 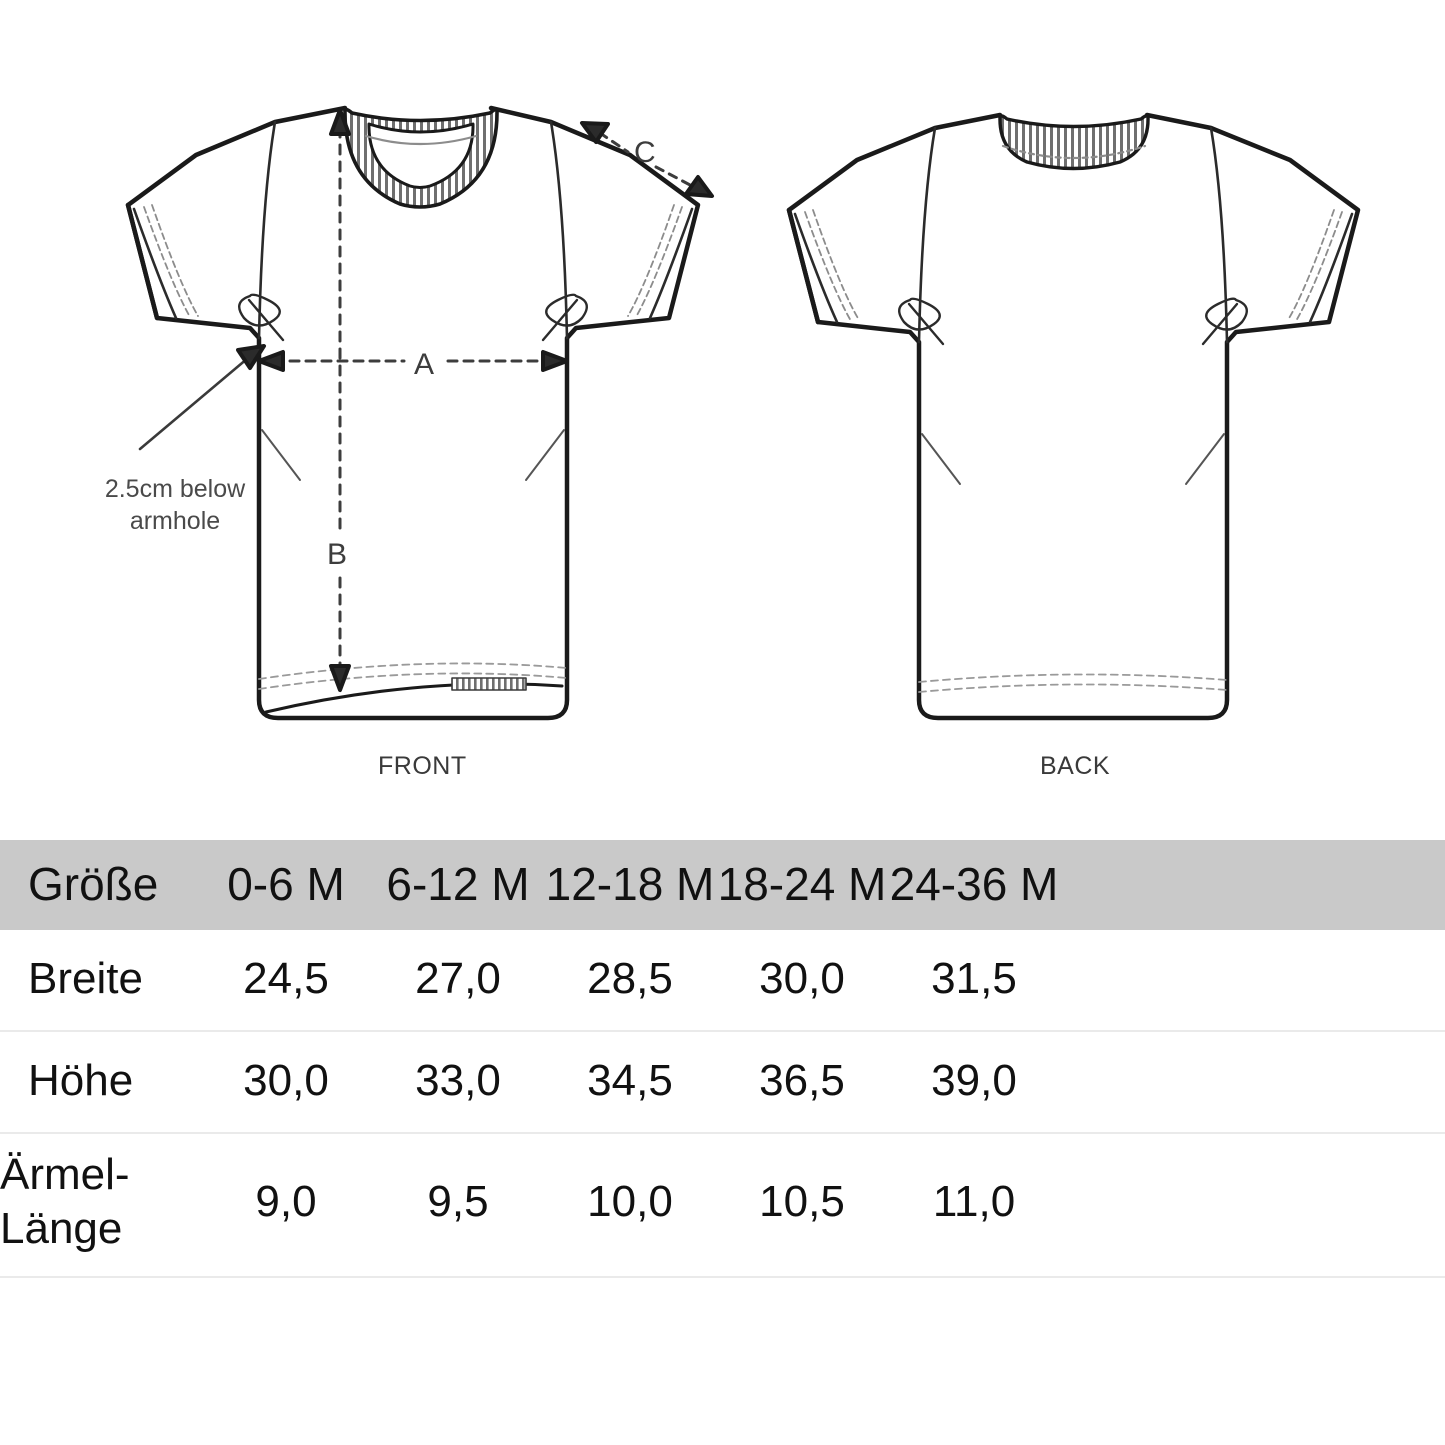 I want to click on cell-breite-24-36m: 31,5, so click(x=974, y=981).